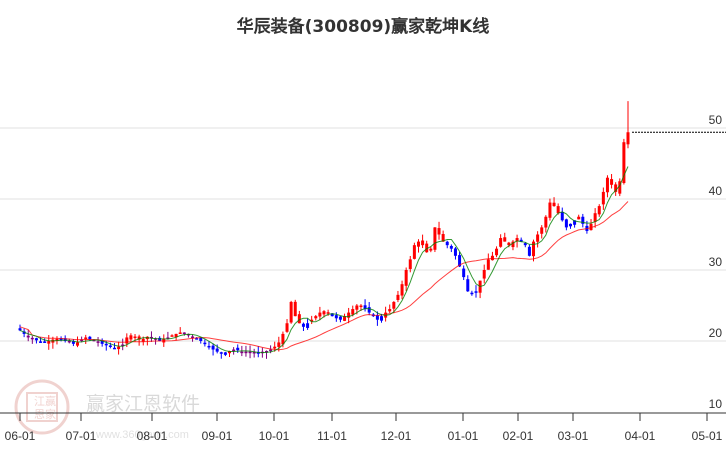  I want to click on svg-text: 江, so click(39, 401).